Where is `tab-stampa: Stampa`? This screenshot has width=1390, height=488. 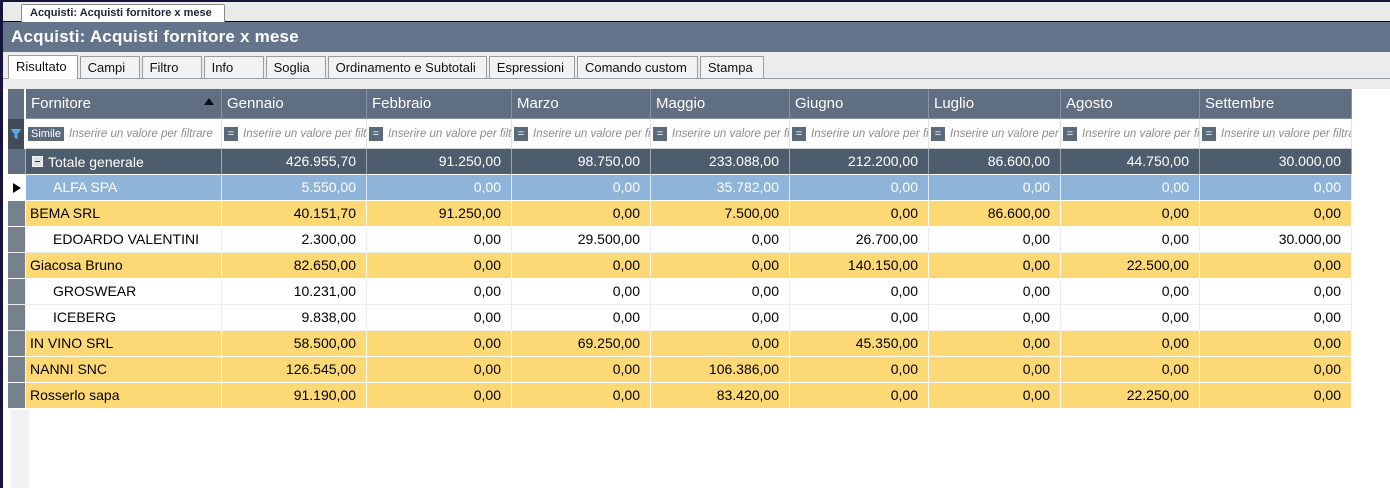
tab-stampa: Stampa is located at coordinates (731, 67).